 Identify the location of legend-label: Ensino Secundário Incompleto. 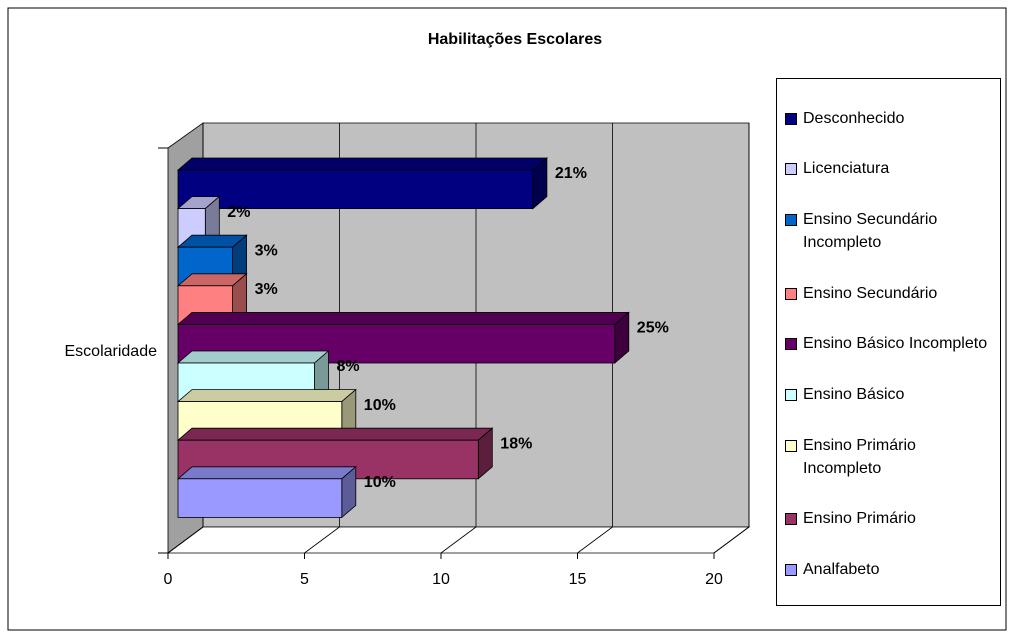
(870, 231).